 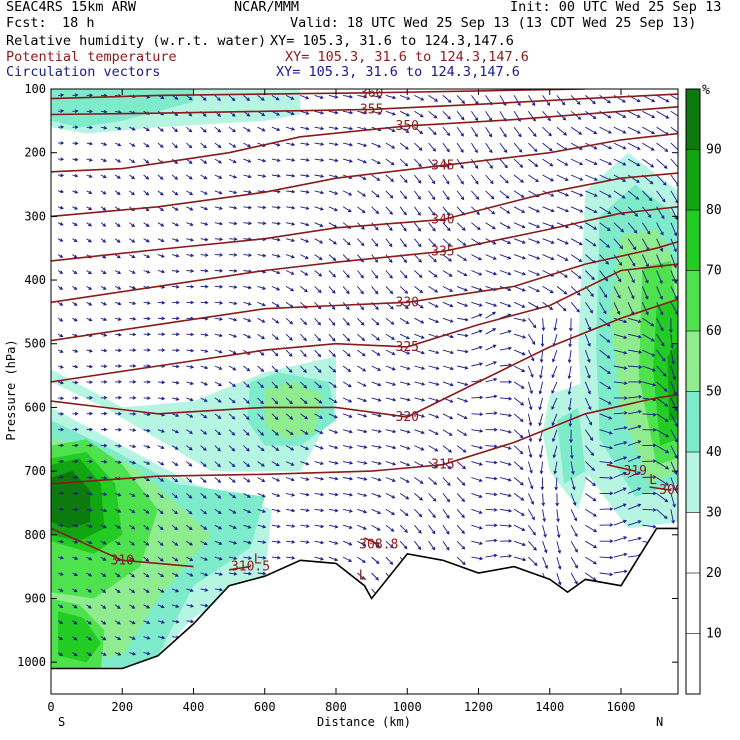 I want to click on y-tick-label-2: 300, so click(x=35, y=216).